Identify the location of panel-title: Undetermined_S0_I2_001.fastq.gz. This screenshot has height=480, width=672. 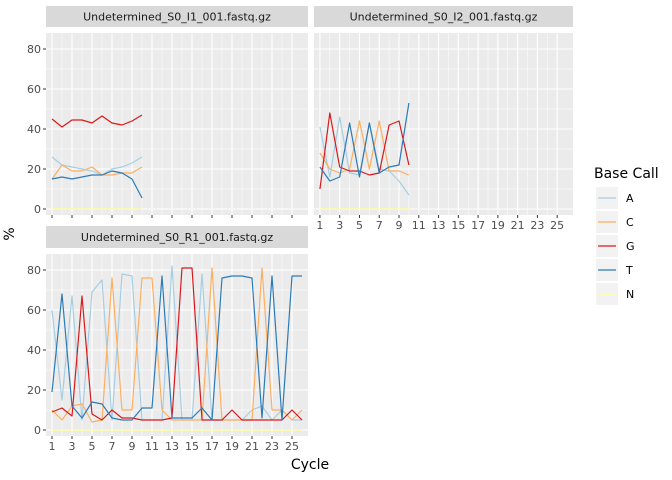
(444, 17).